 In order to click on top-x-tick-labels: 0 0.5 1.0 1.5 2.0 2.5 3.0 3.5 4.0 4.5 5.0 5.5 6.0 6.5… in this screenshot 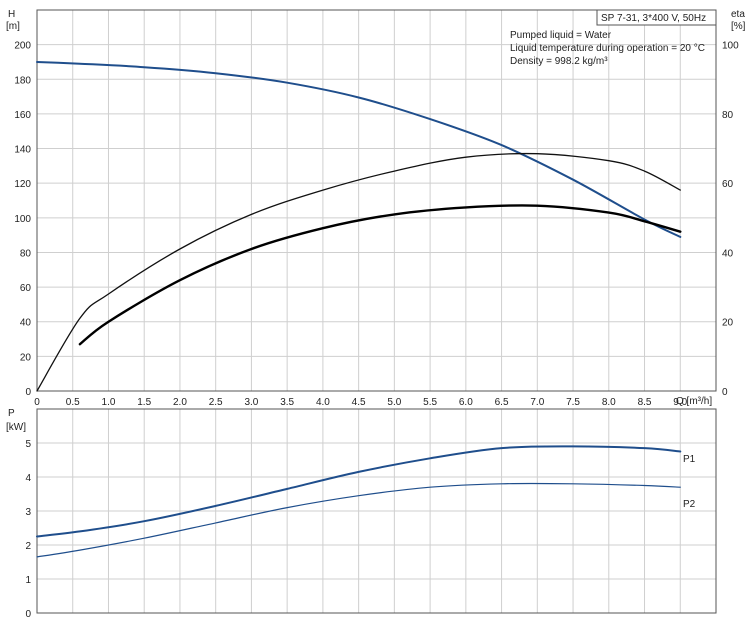, I will do `click(360, 402)`.